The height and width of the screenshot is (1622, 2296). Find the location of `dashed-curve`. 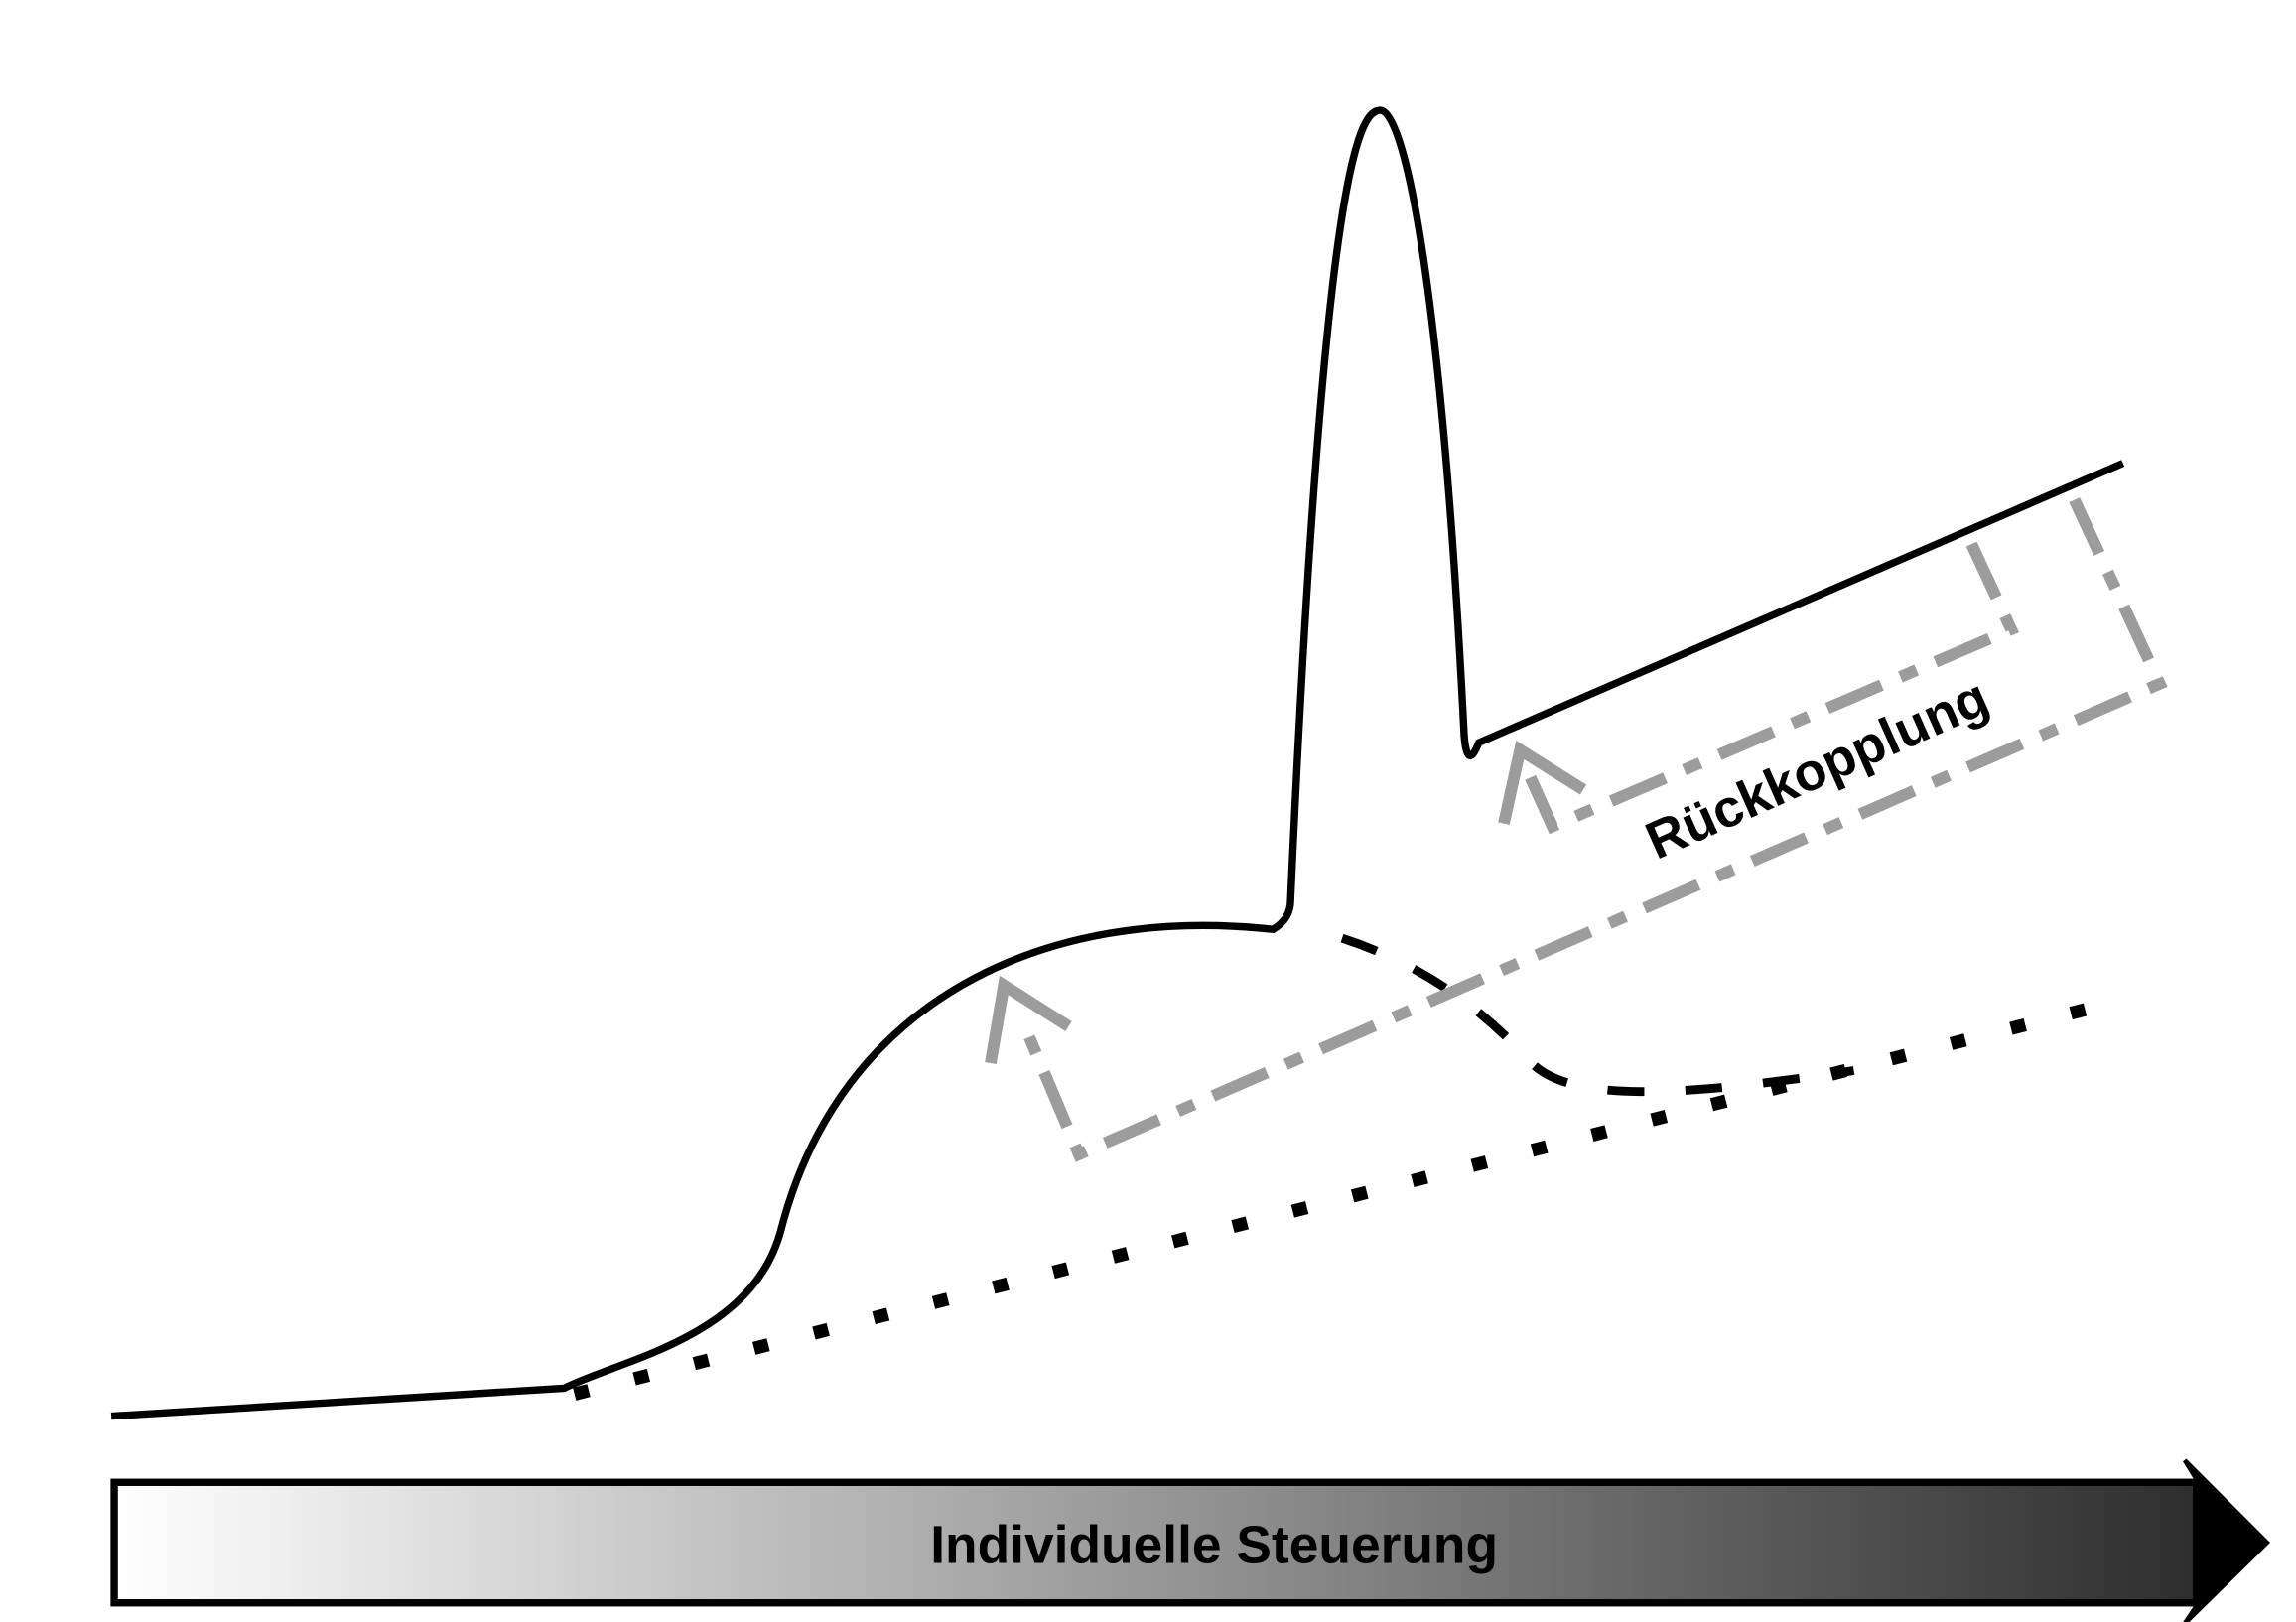

dashed-curve is located at coordinates (1598, 1015).